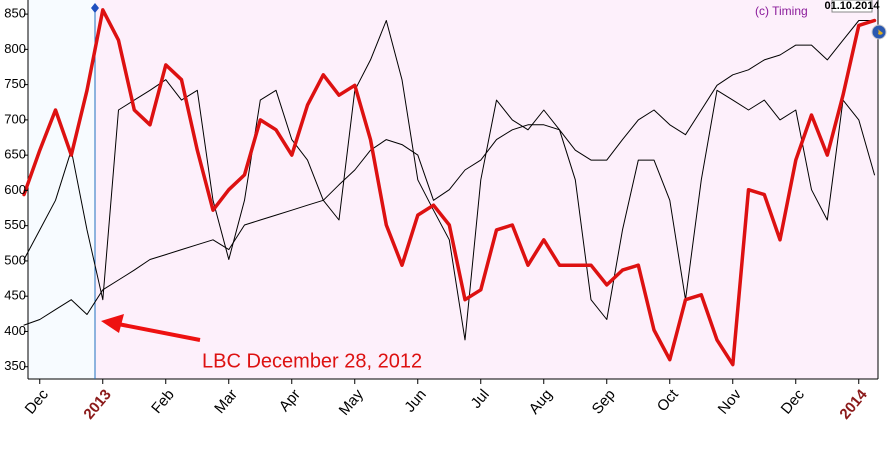 The width and height of the screenshot is (888, 458). I want to click on annotation: LBC December 28, 2012, so click(312, 361).